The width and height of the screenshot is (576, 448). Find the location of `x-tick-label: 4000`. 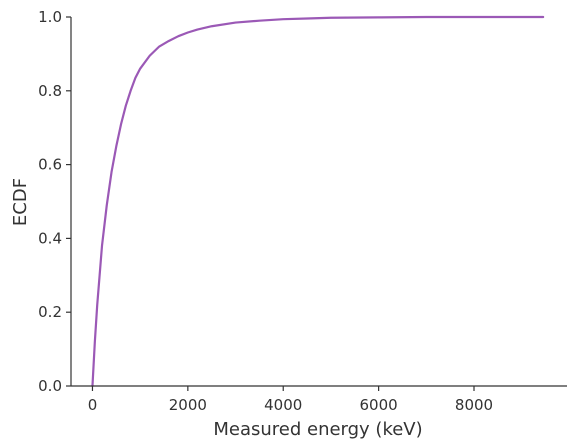

x-tick-label: 4000 is located at coordinates (283, 405).